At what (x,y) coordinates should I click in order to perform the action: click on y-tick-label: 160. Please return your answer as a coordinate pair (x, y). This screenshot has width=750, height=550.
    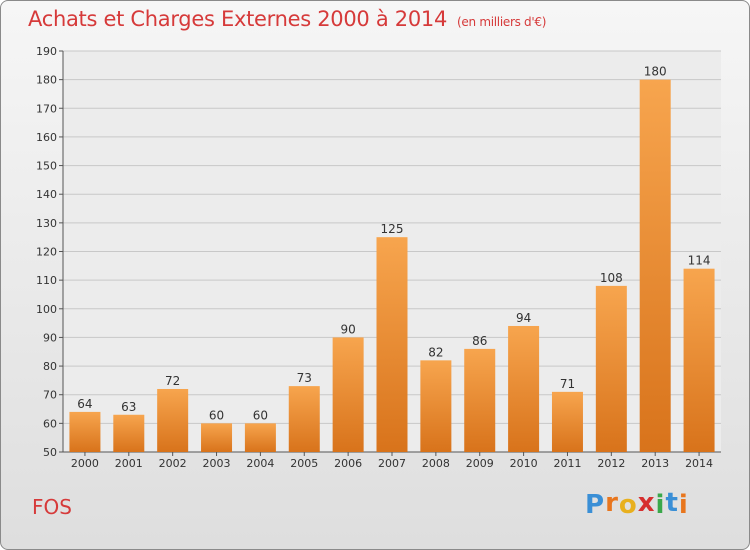
    Looking at the image, I should click on (46, 137).